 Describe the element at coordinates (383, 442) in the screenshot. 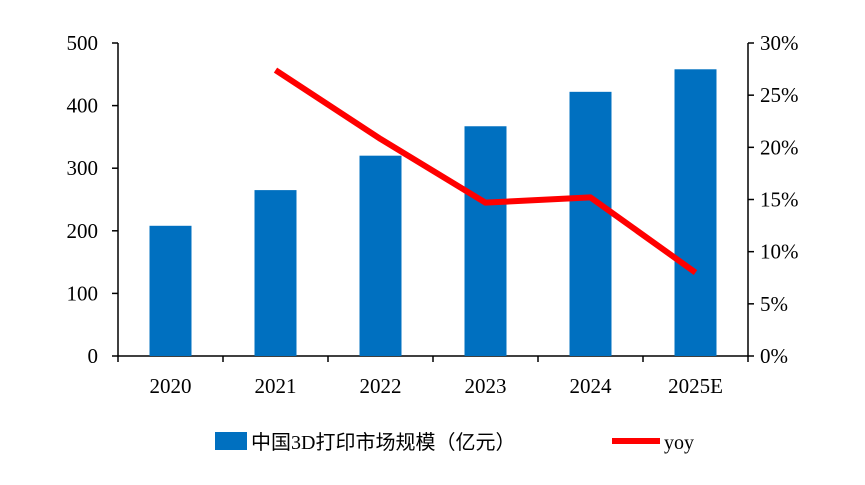

I see `legend-bar-label: 中国3D打印市场规模（亿元）` at that location.